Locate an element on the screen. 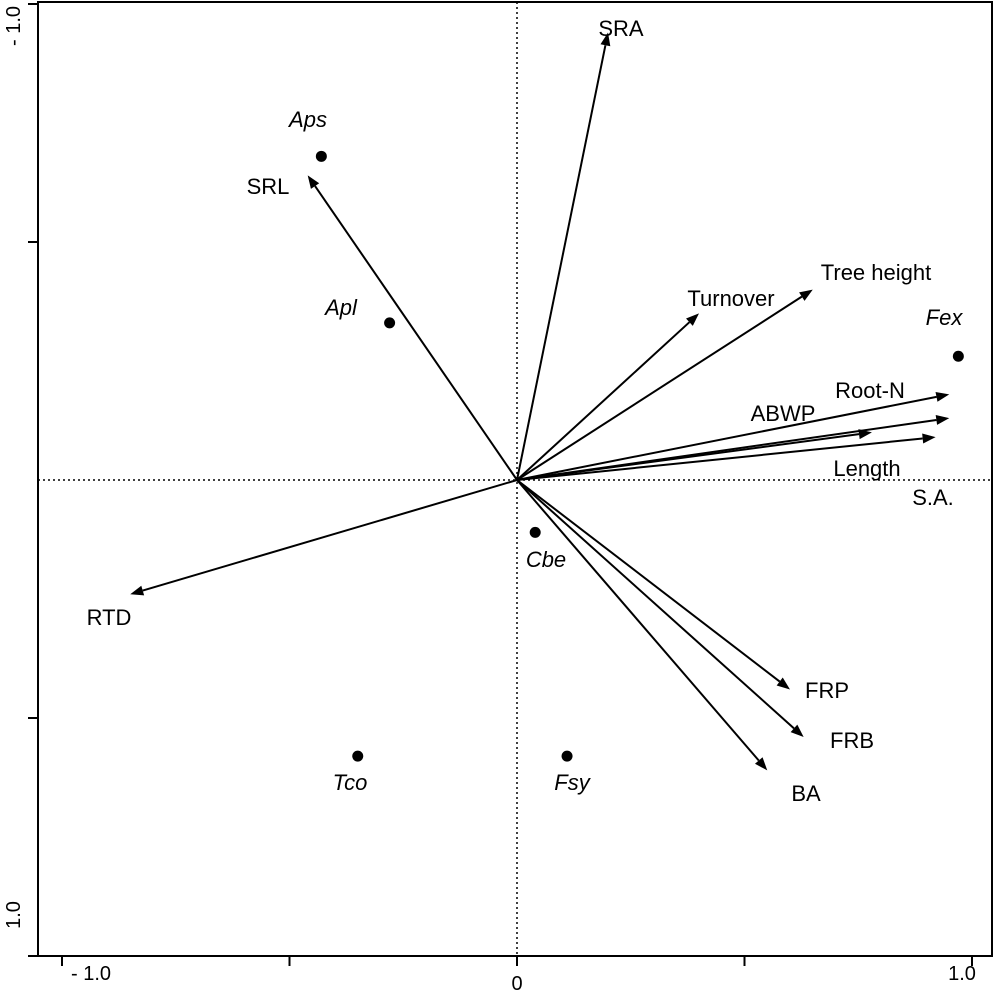 The height and width of the screenshot is (994, 1000). vector-label-length: Length is located at coordinates (866, 468).